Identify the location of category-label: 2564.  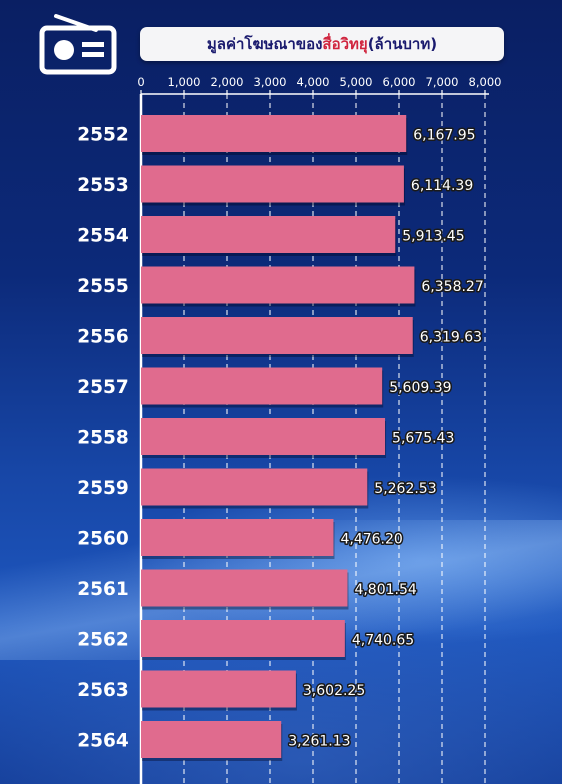
(103, 741).